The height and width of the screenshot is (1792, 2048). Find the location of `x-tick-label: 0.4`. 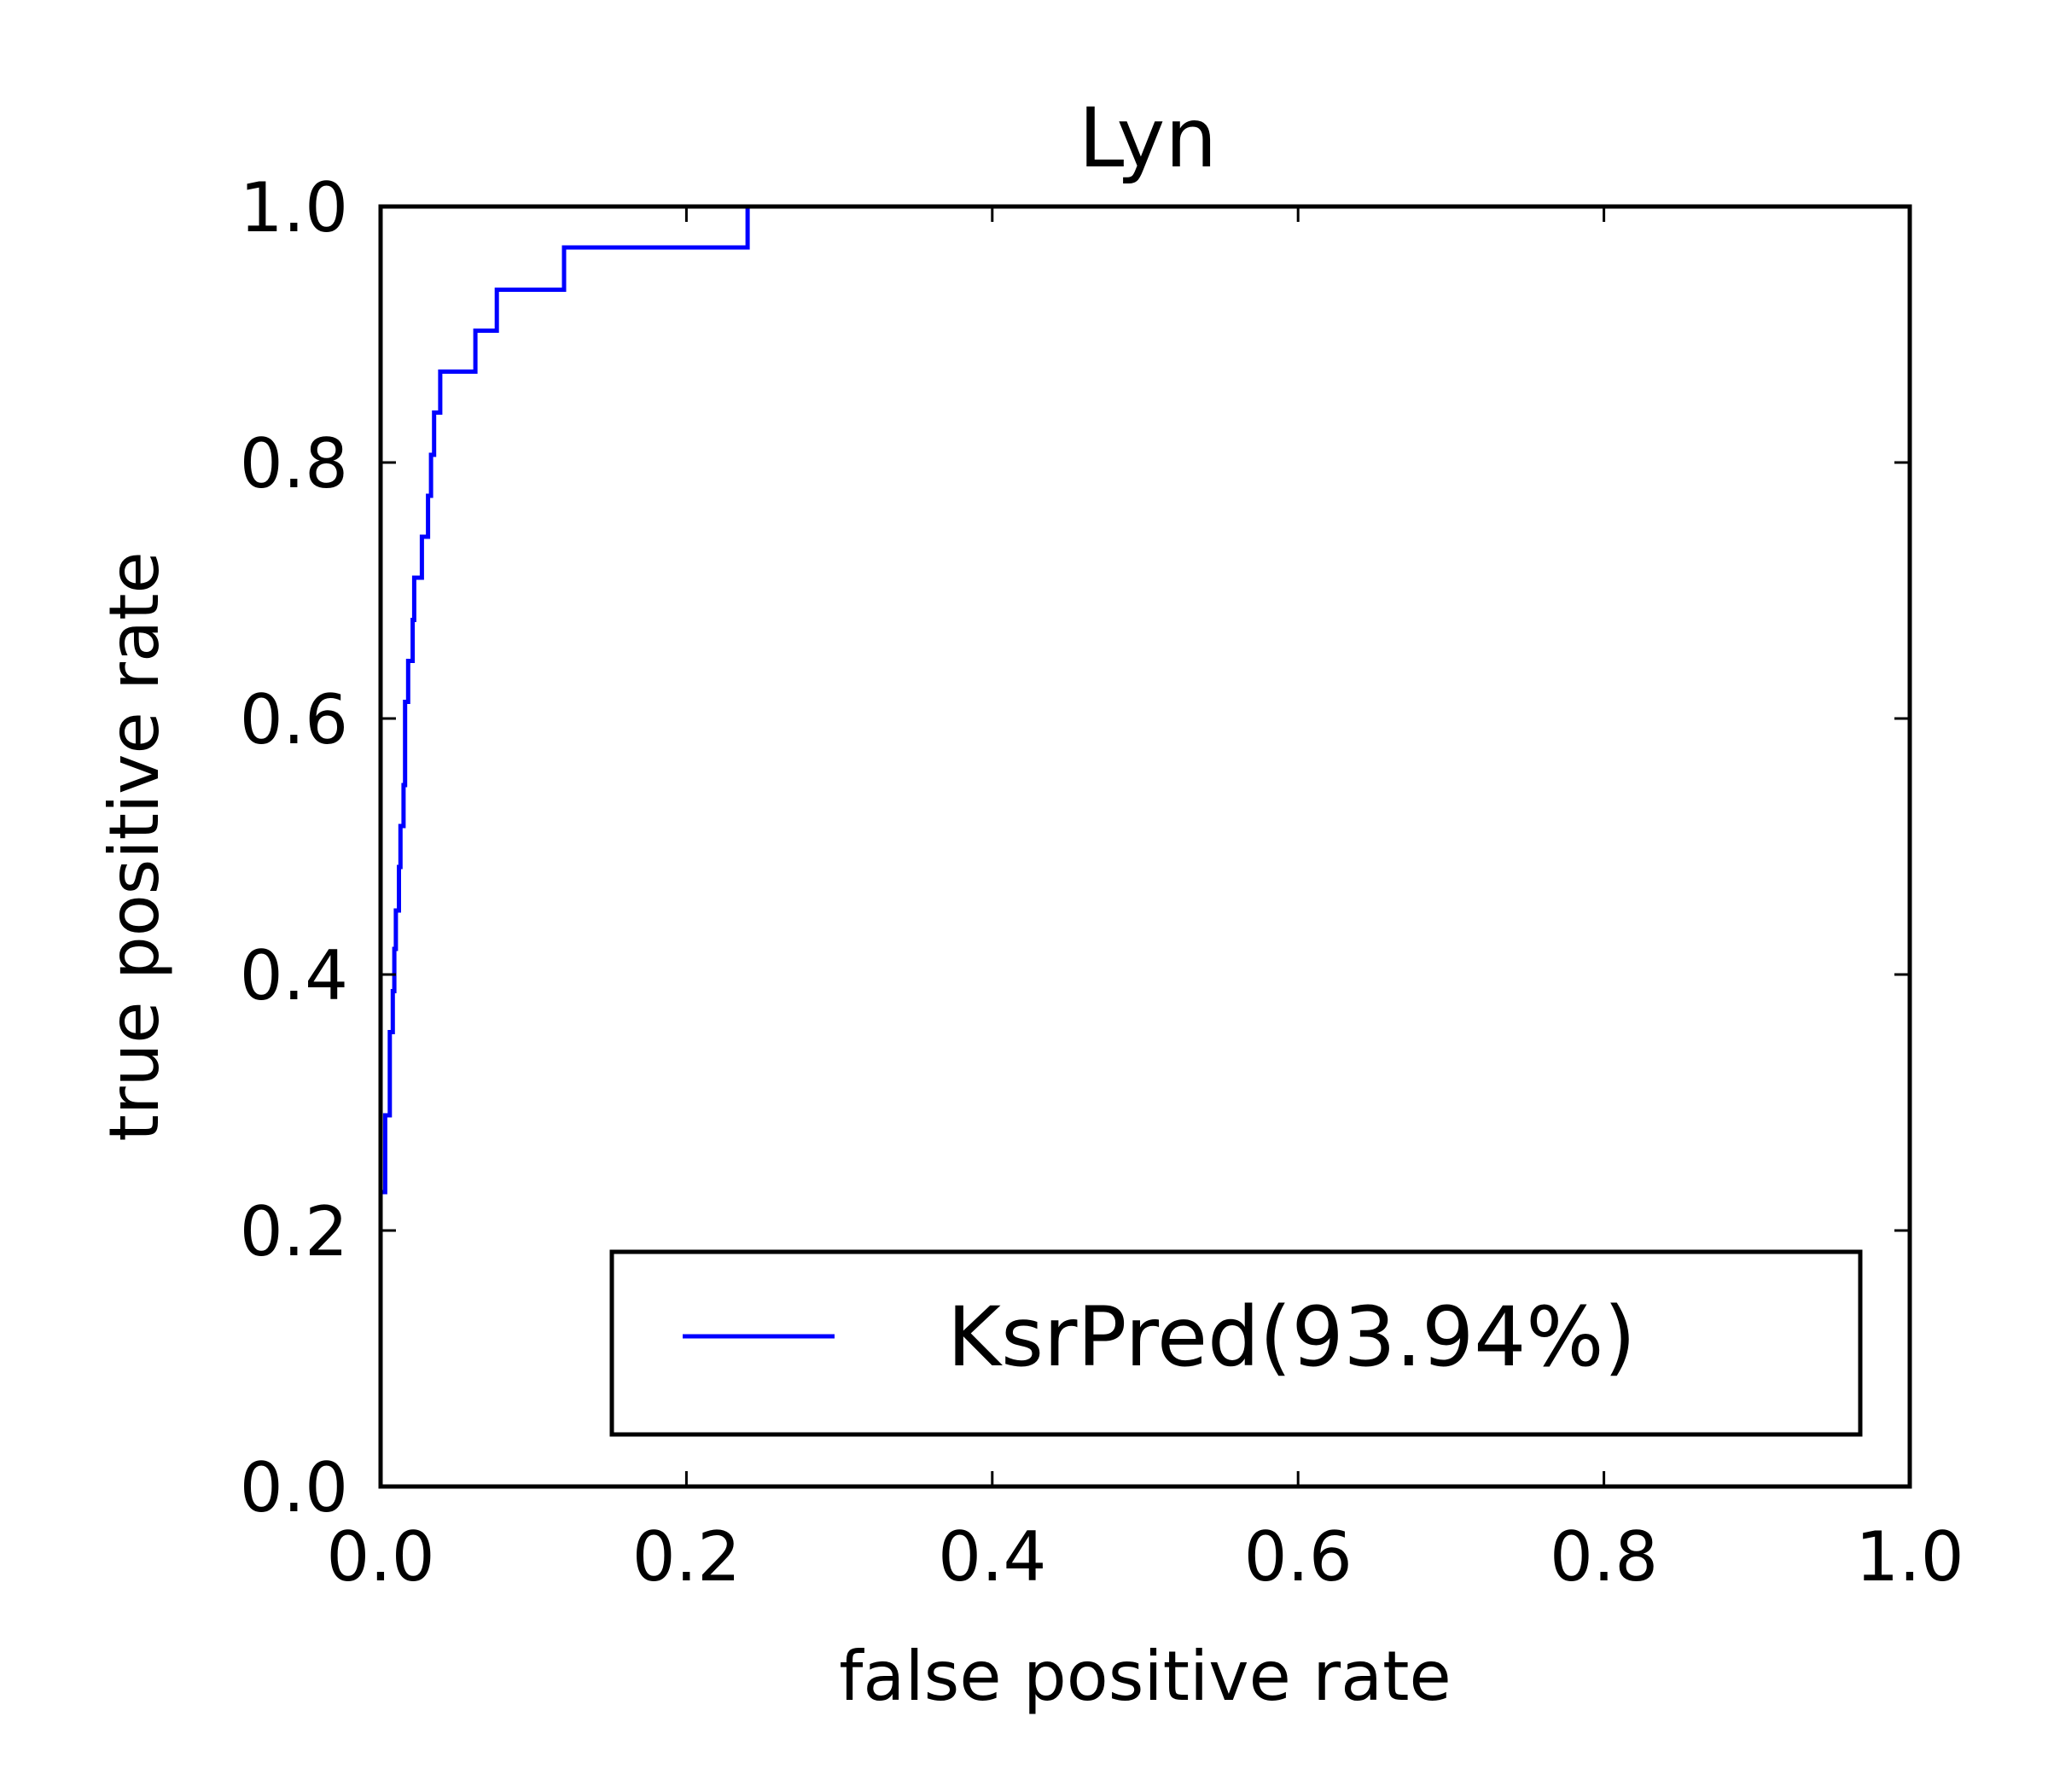

x-tick-label: 0.4 is located at coordinates (992, 1557).